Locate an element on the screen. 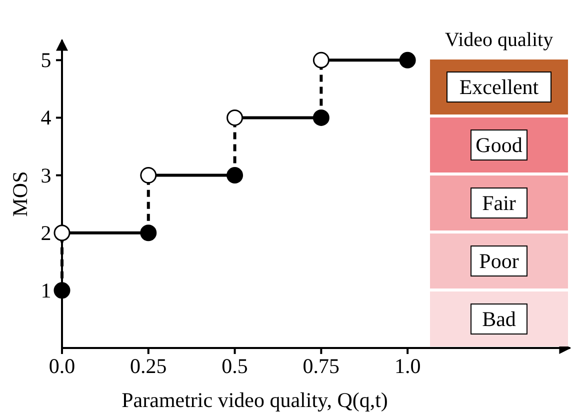 This screenshot has height=414, width=573. y-tick-label: 4 is located at coordinates (46, 118).